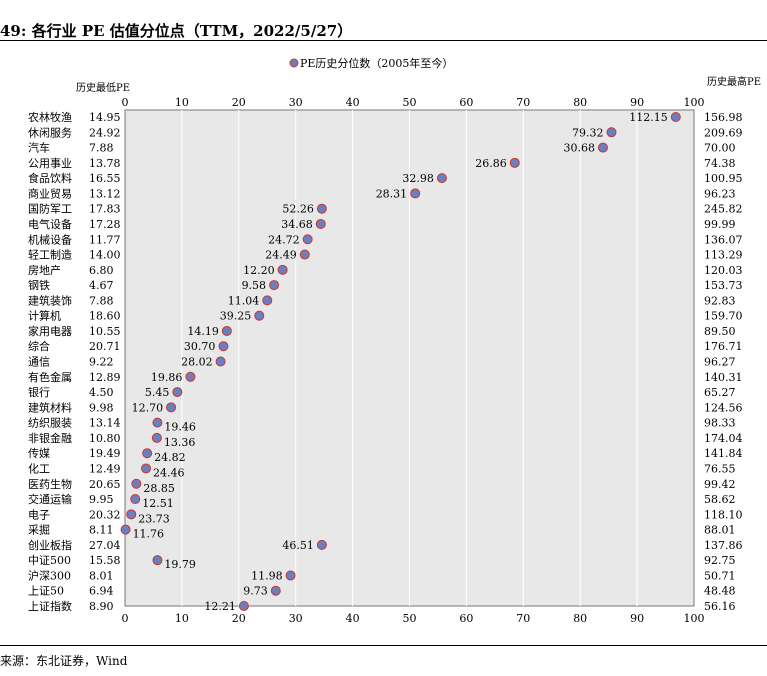  I want to click on category-row: 食品饮料 16.55 100.95 32.98, so click(385, 178).